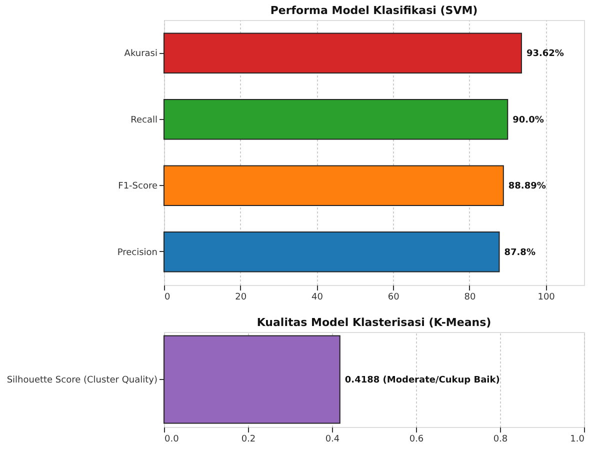 The image size is (593, 461). What do you see at coordinates (241, 297) in the screenshot?
I see `x-tick-label: 20` at bounding box center [241, 297].